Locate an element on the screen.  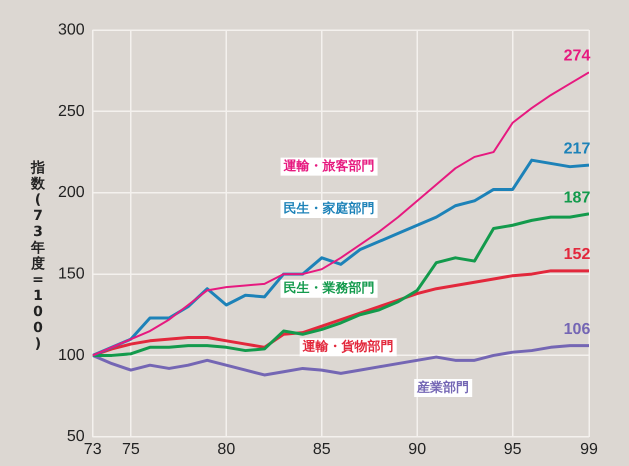
data-label: 106 is located at coordinates (577, 329).